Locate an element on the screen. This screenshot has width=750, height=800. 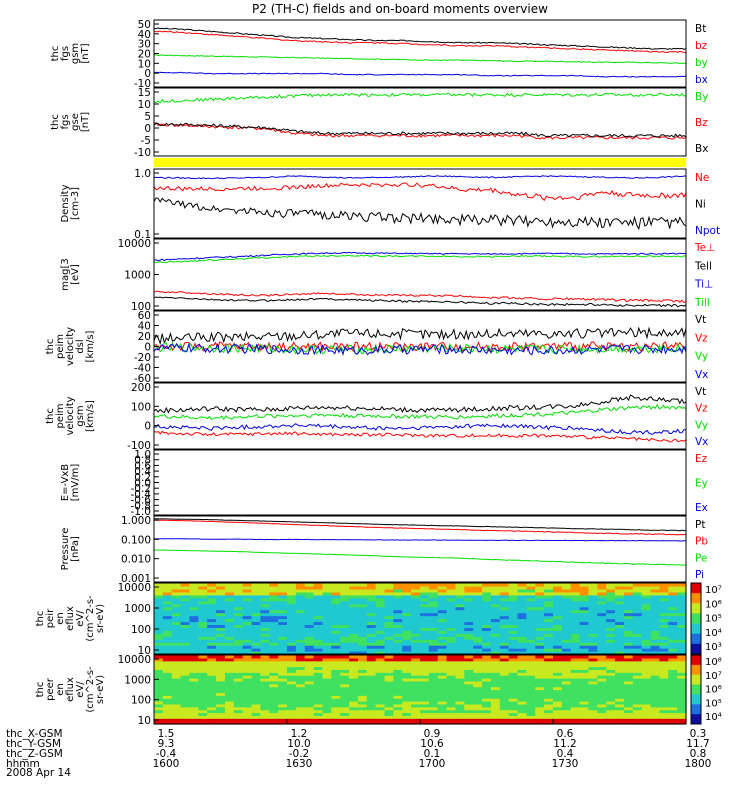
ylabel-line: eflux is located at coordinates (70, 689).